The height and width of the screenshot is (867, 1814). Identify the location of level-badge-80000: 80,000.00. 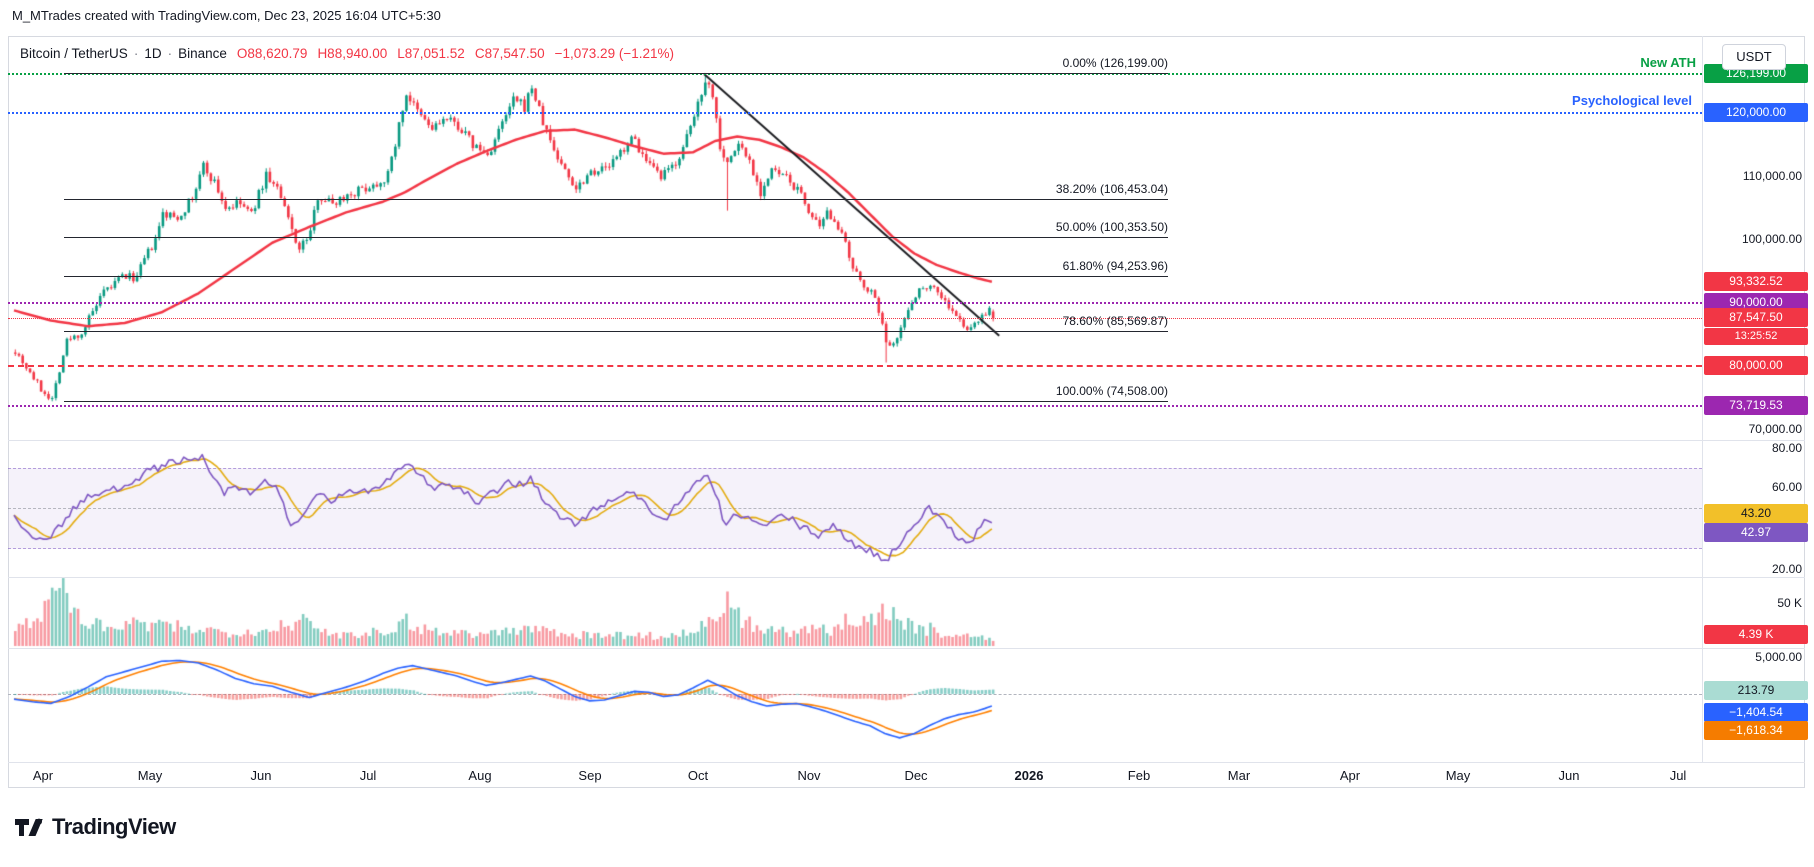
(1756, 365).